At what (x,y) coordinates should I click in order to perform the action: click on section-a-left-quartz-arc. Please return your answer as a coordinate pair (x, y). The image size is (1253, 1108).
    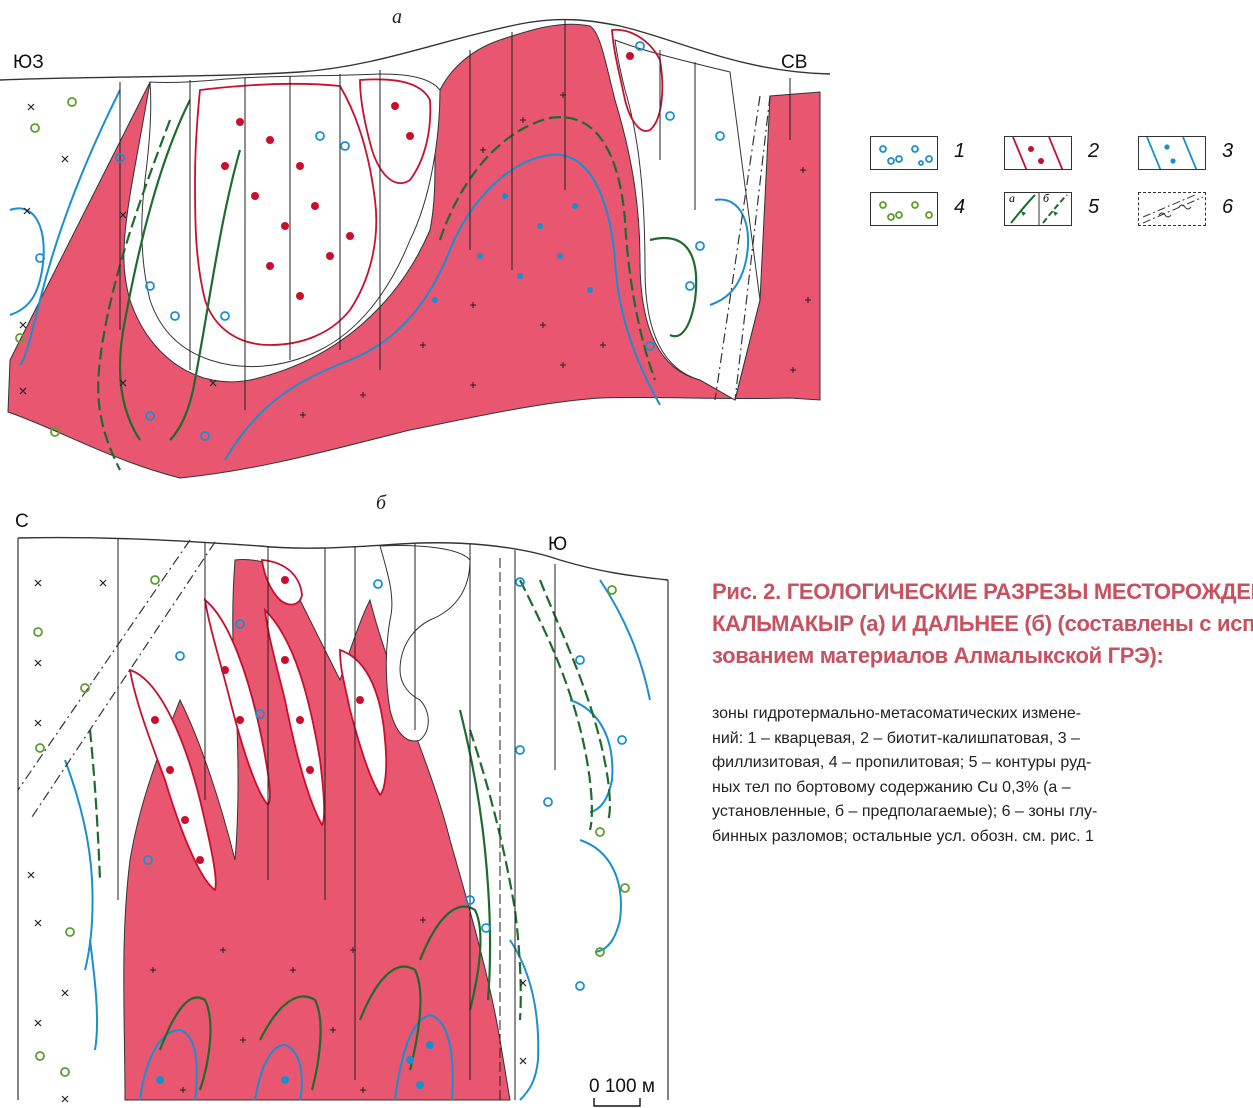
    Looking at the image, I should click on (27, 261).